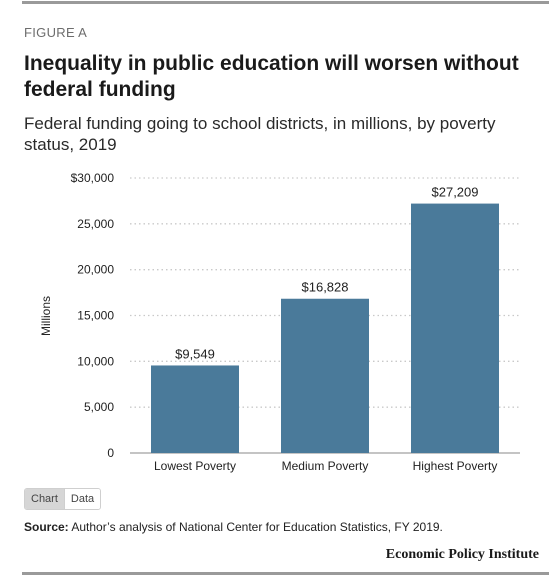 This screenshot has width=551, height=578. I want to click on y-axis-label: Millions, so click(46, 316).